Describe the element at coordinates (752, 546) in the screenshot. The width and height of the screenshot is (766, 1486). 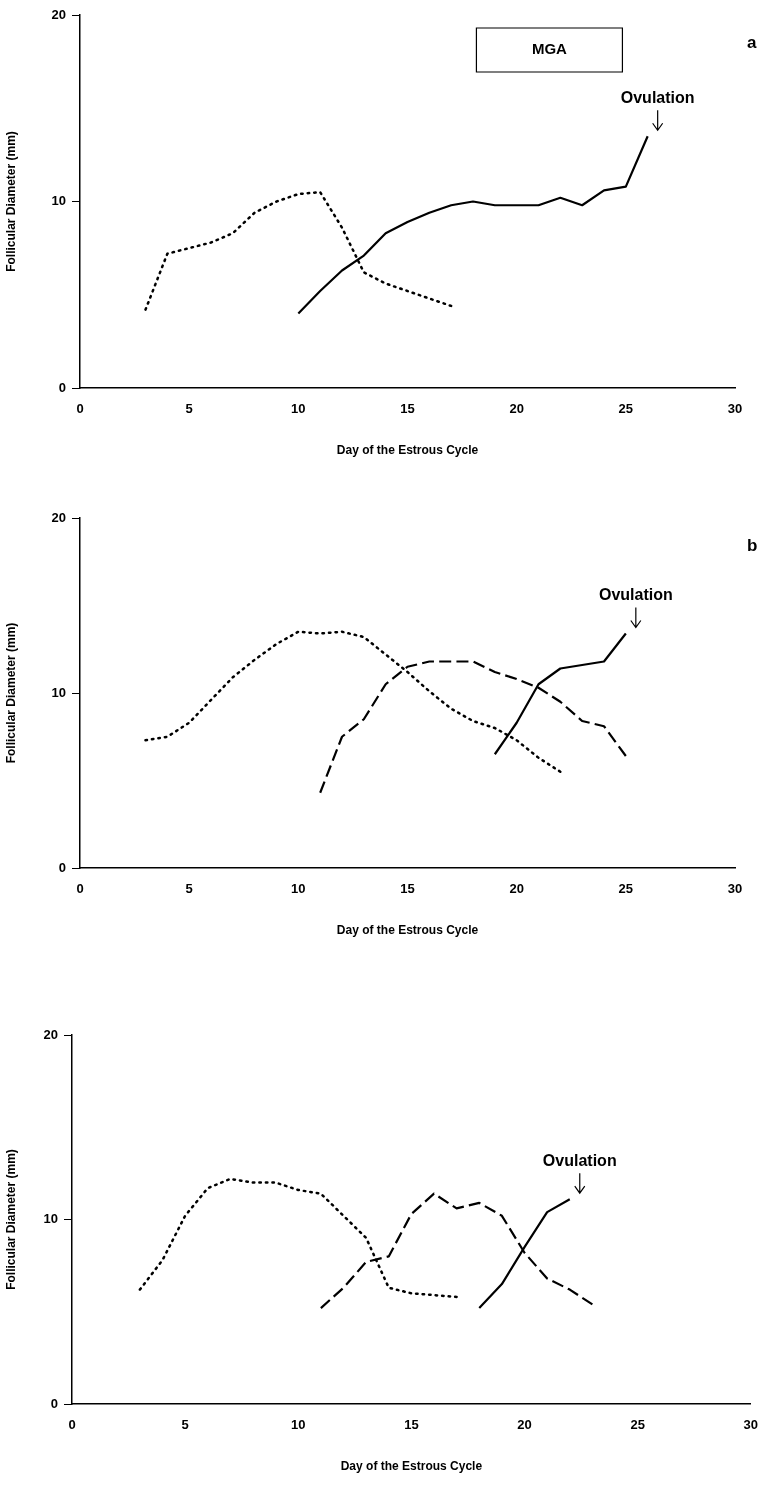
I see `text: b` at that location.